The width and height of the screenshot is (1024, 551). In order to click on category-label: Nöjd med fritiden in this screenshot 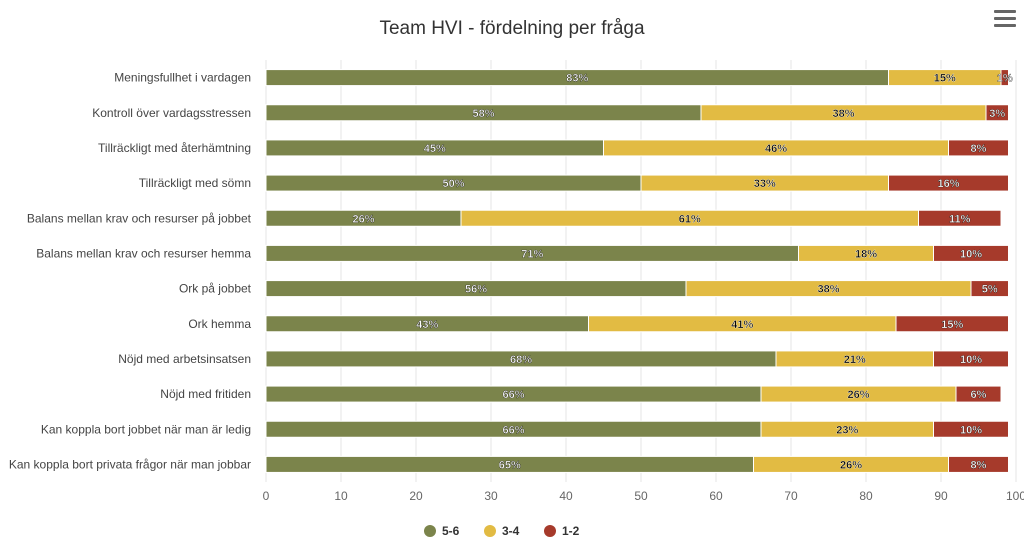, I will do `click(205, 394)`.